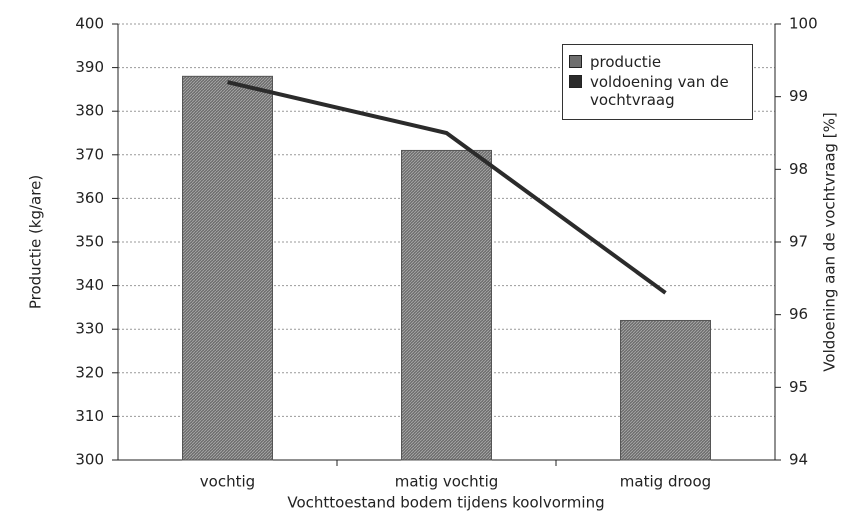 This screenshot has width=857, height=514. Describe the element at coordinates (447, 482) in the screenshot. I see `x-tick-label: matig vochtig` at that location.